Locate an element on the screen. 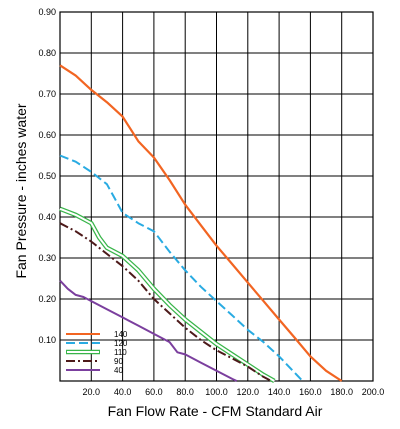 Image resolution: width=400 pixels, height=429 pixels. x-tick-label: 160.0 is located at coordinates (310, 392).